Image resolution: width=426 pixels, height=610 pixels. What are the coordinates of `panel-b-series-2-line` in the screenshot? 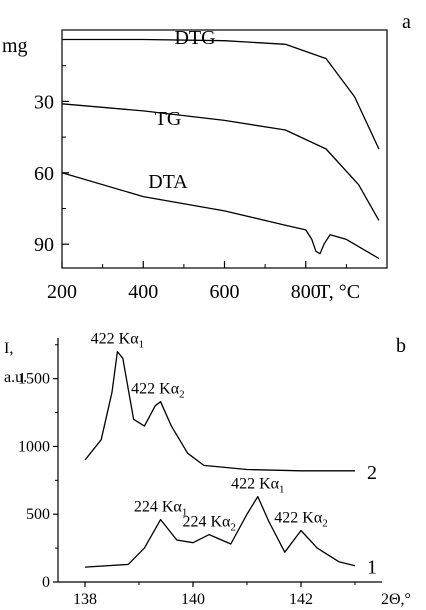 It's located at (219, 411).